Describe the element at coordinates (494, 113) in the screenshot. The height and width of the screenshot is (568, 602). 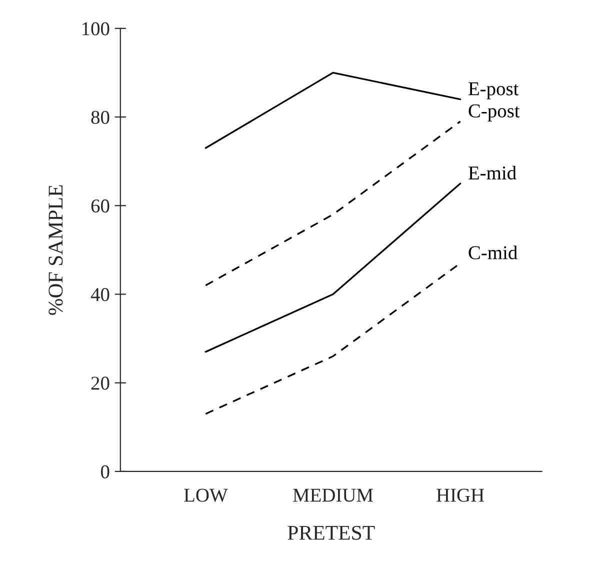
I see `series-label: C-post` at that location.